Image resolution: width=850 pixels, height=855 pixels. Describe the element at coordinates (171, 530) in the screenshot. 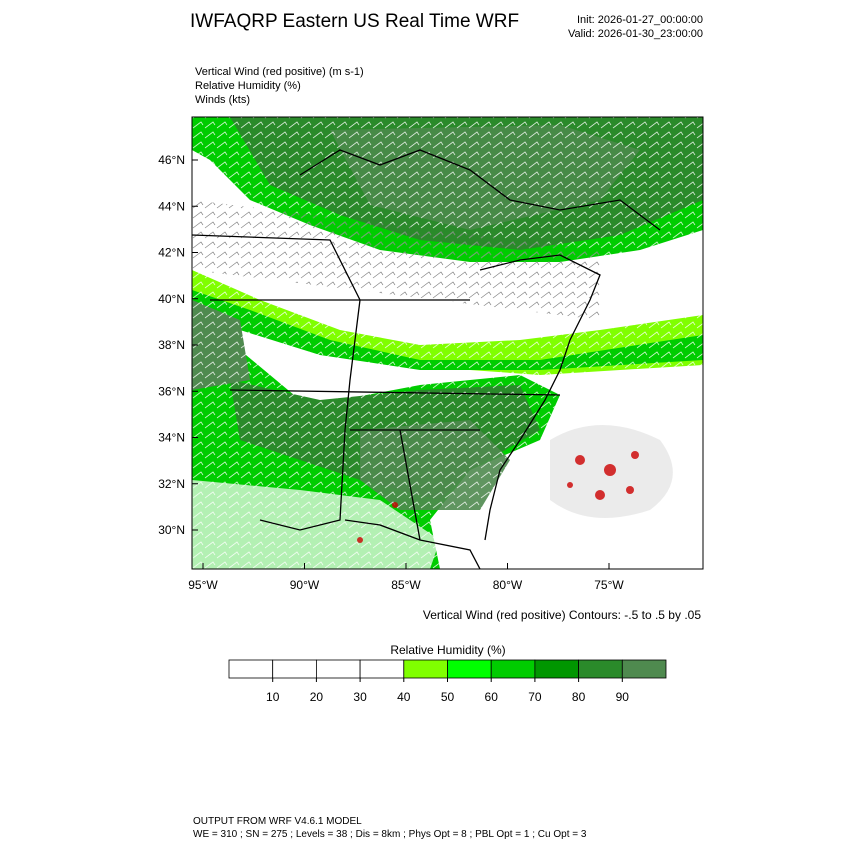

I see `lat-label: 30°N` at that location.